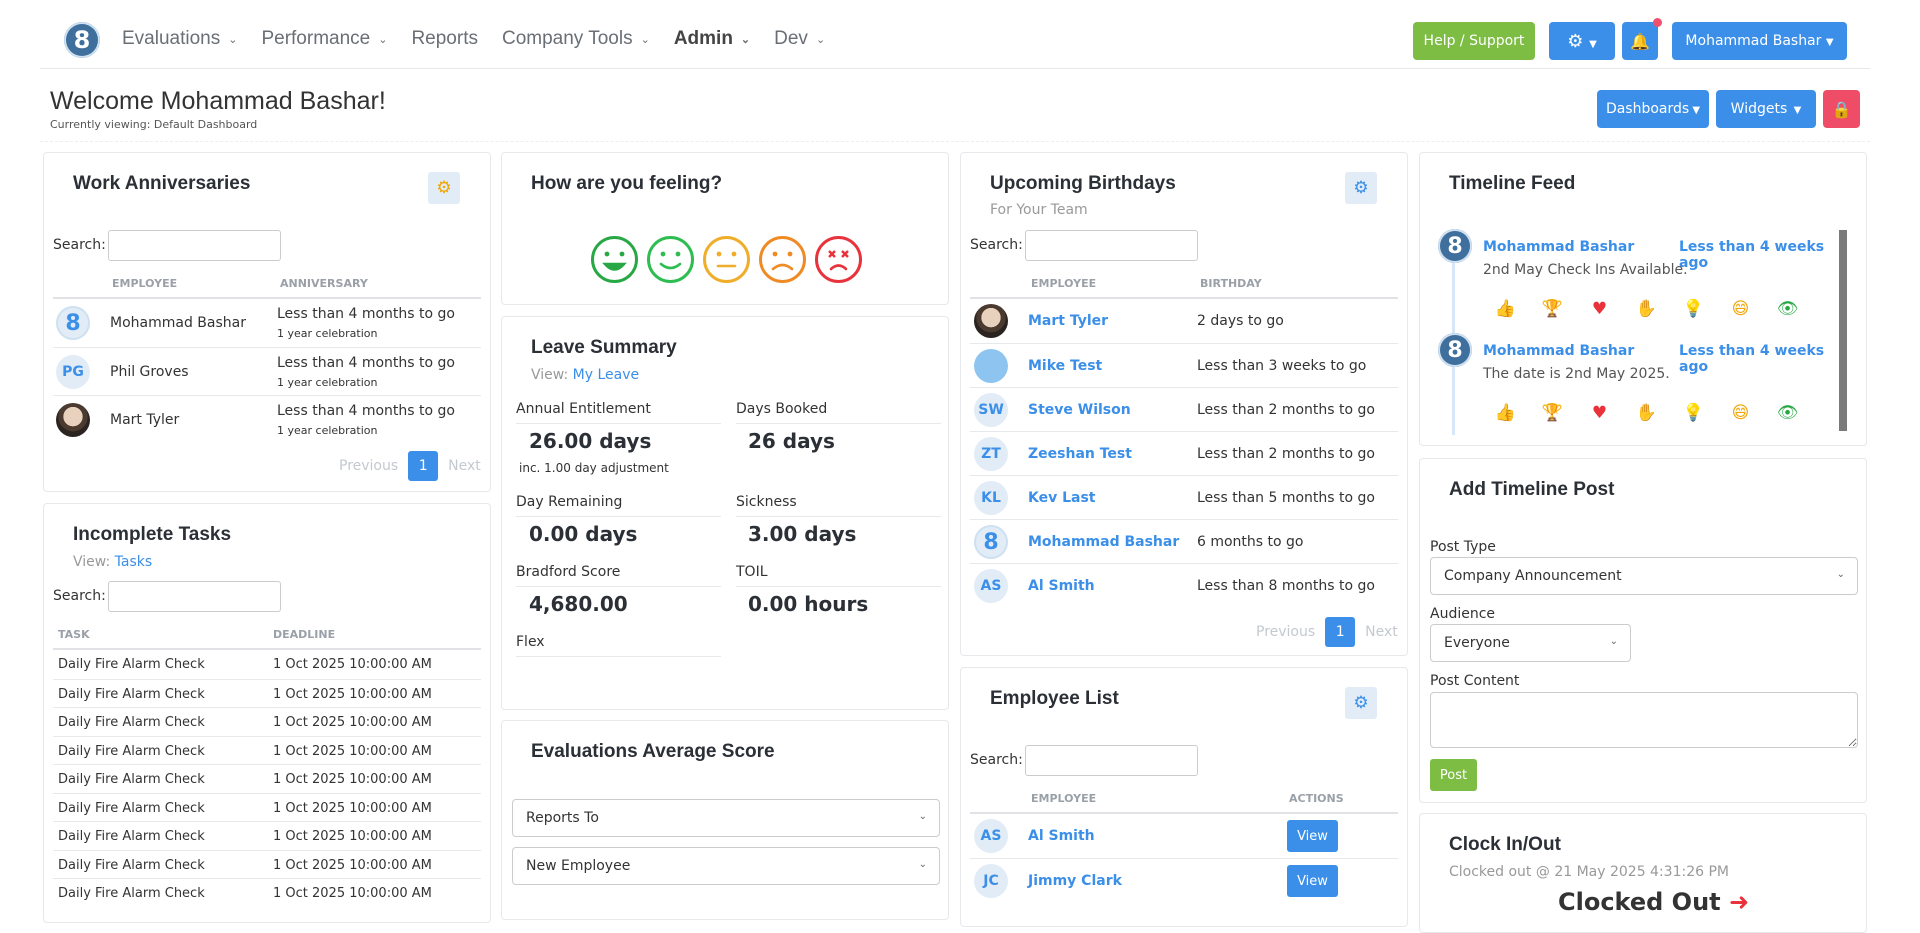  I want to click on my-leave-link: My Leave, so click(606, 375).